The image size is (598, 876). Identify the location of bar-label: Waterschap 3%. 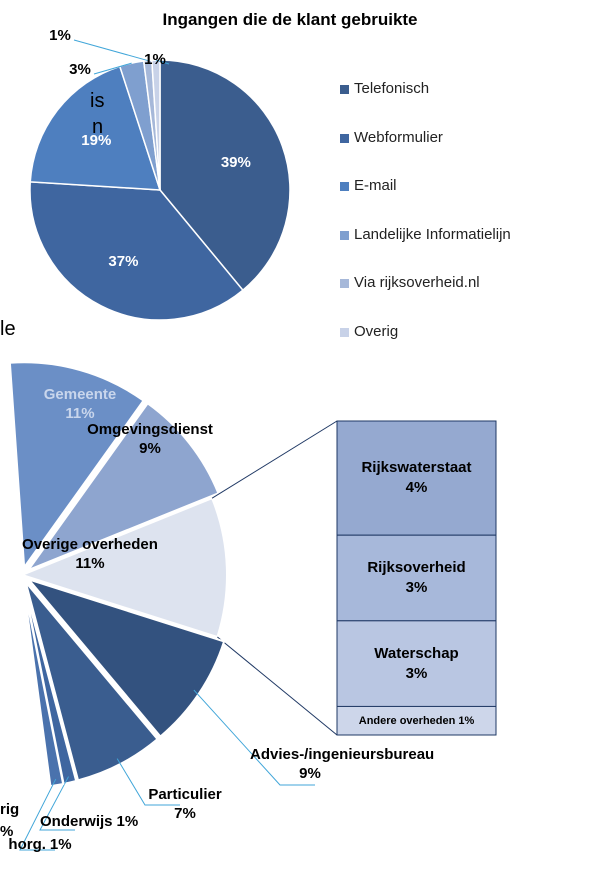
(416, 664).